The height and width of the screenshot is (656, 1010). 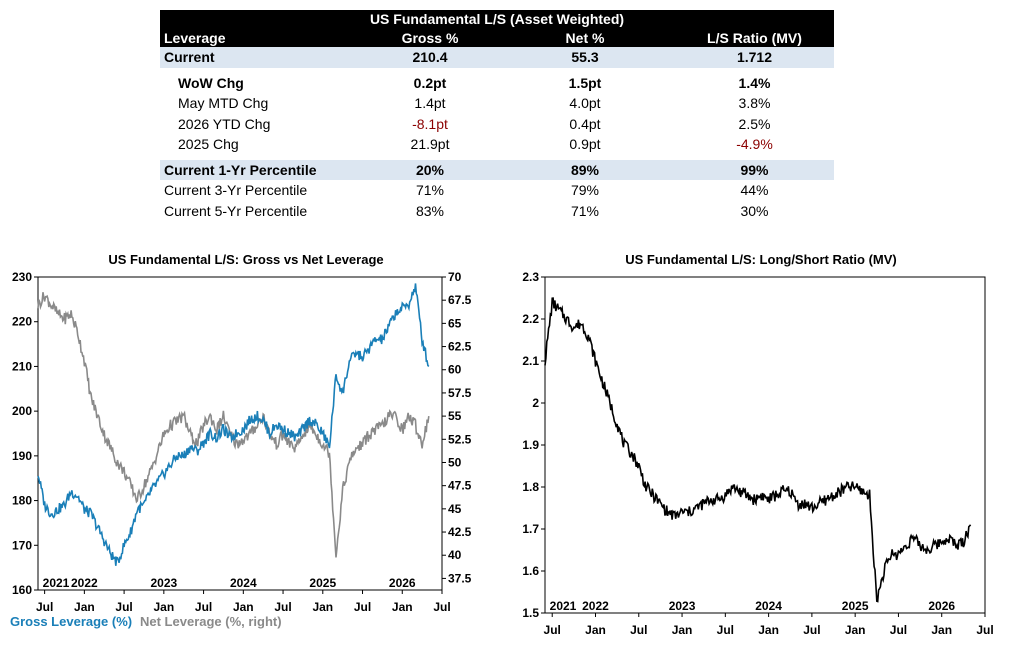 I want to click on y-tick-label: 2.3, so click(x=530, y=277).